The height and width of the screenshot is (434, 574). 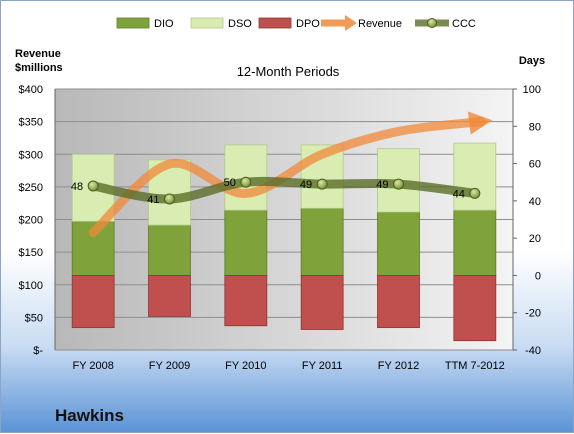 I want to click on legend-item-dio: DIO, so click(x=145, y=23).